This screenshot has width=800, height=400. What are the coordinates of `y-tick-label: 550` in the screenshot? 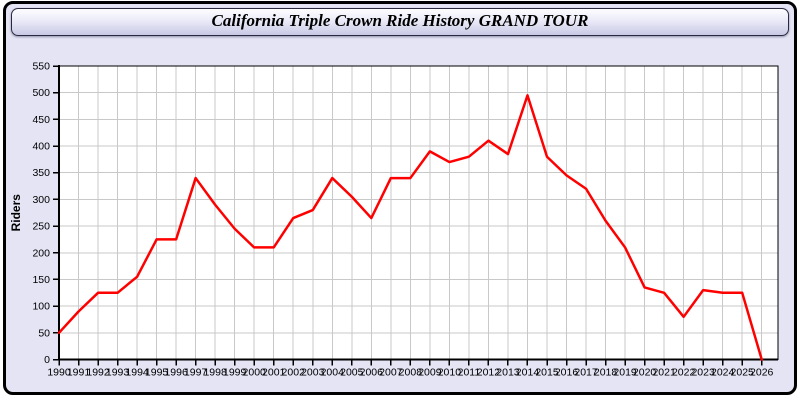 It's located at (41, 67).